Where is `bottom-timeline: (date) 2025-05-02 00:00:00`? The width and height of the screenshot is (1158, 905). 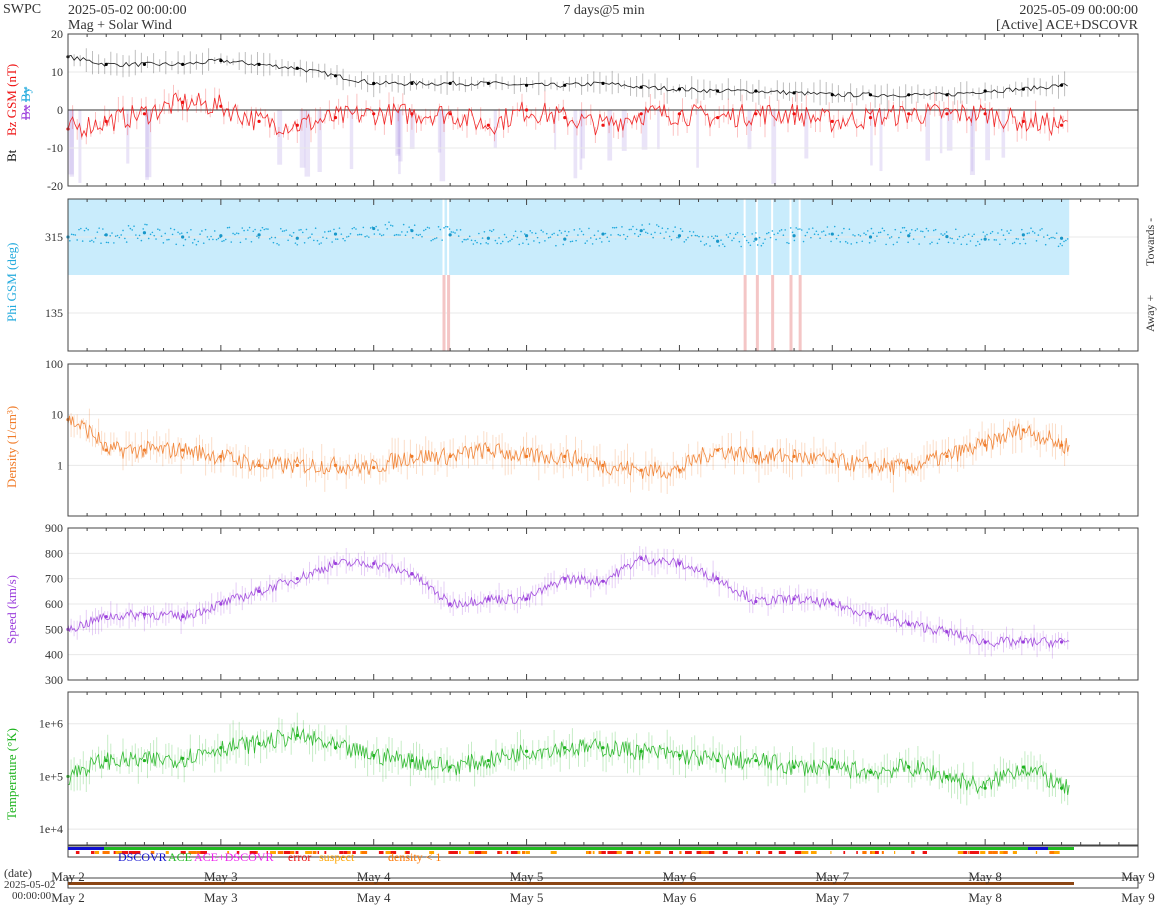 bottom-timeline: (date) 2025-05-02 00:00:00 is located at coordinates (571, 884).